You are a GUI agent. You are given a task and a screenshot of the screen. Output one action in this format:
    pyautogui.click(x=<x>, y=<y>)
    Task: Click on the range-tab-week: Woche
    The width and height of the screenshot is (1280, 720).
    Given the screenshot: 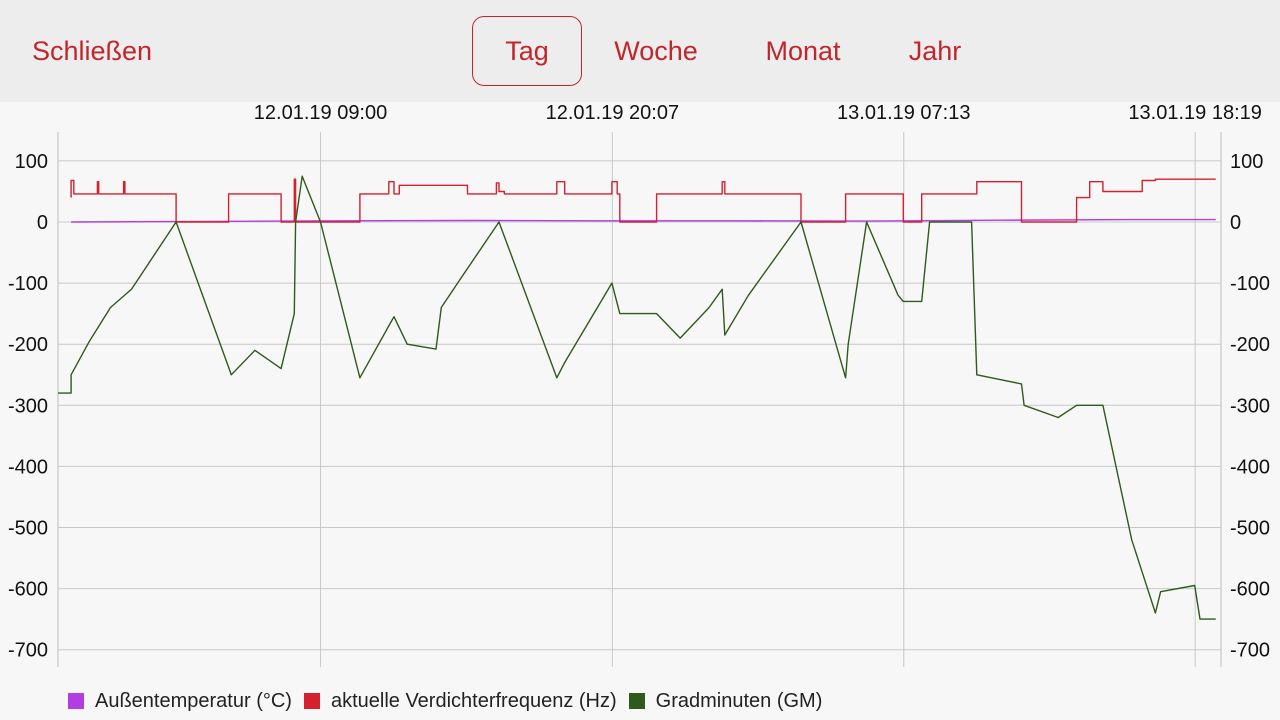 What is the action you would take?
    pyautogui.click(x=656, y=51)
    